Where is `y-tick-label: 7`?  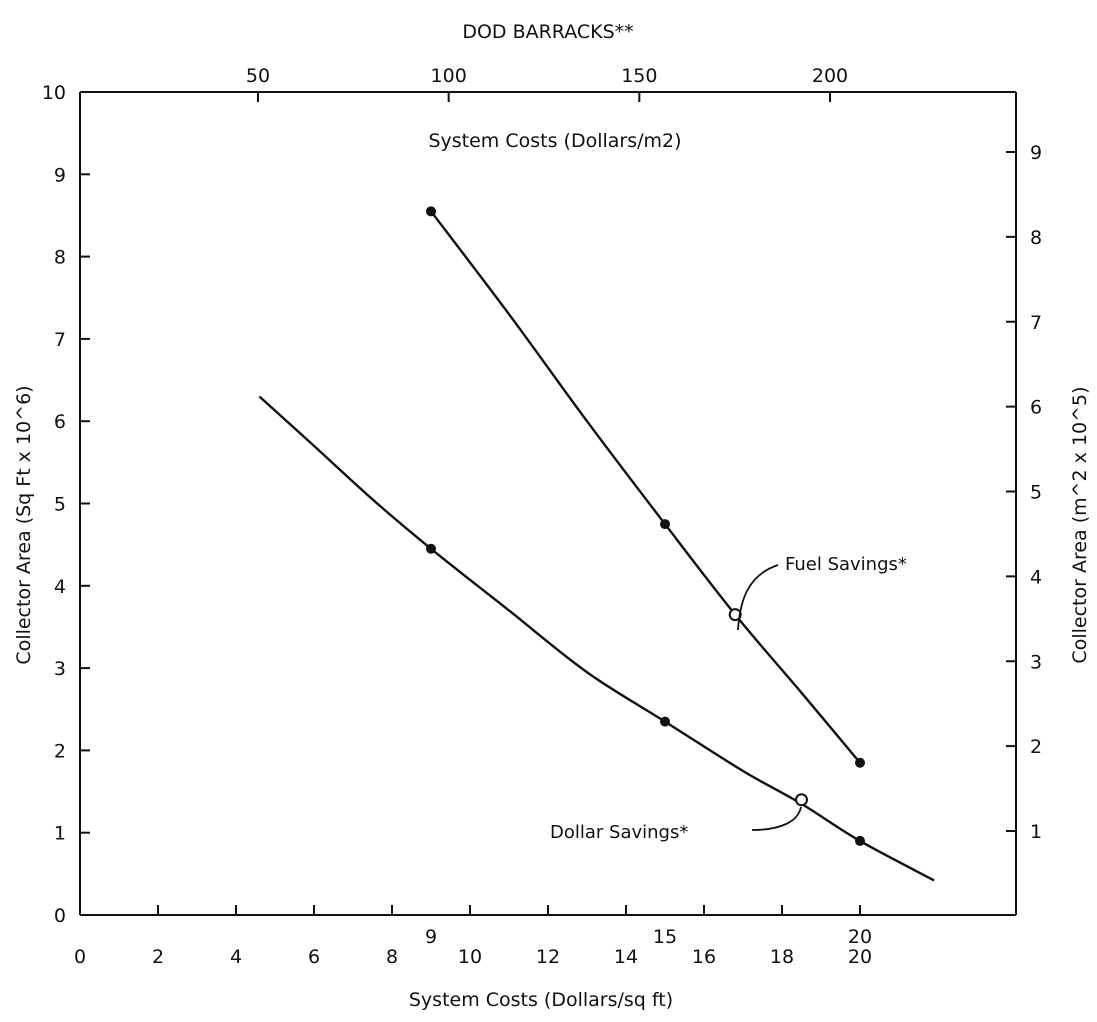
y-tick-label: 7 is located at coordinates (60, 340).